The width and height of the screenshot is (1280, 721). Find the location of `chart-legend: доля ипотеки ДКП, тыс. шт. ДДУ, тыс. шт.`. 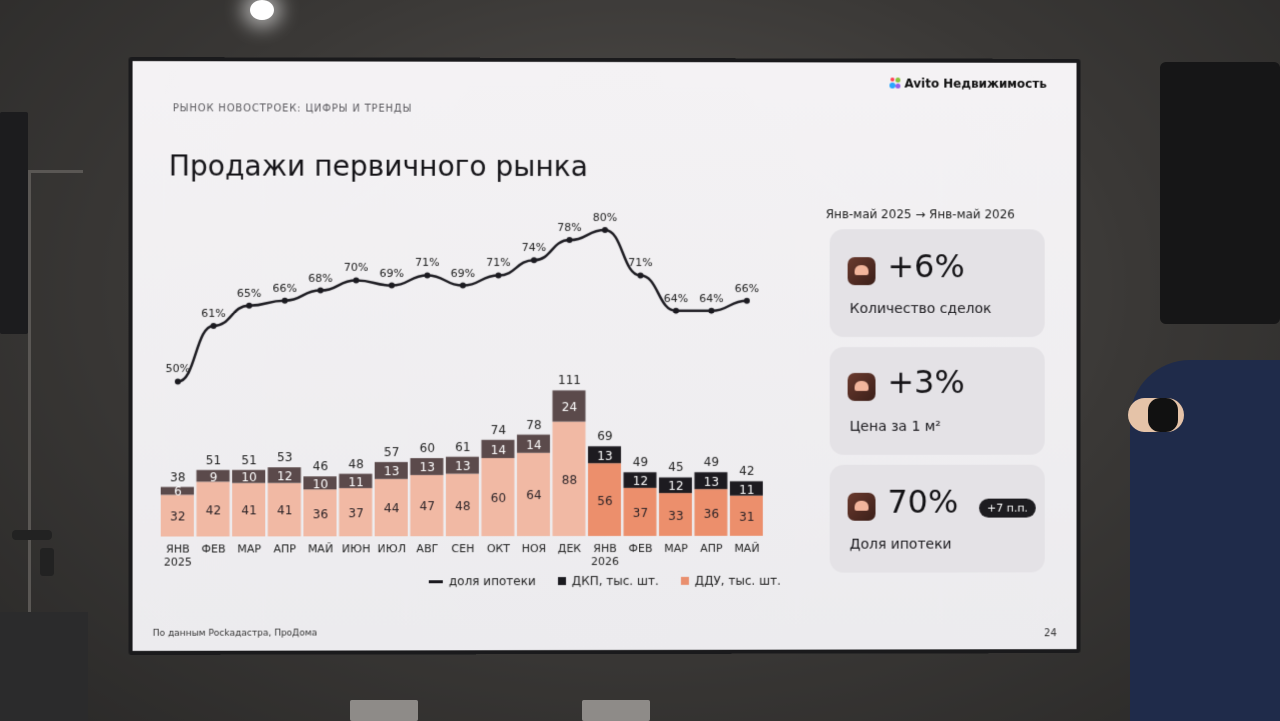

chart-legend: доля ипотеки ДКП, тыс. шт. ДДУ, тыс. шт. is located at coordinates (604, 581).